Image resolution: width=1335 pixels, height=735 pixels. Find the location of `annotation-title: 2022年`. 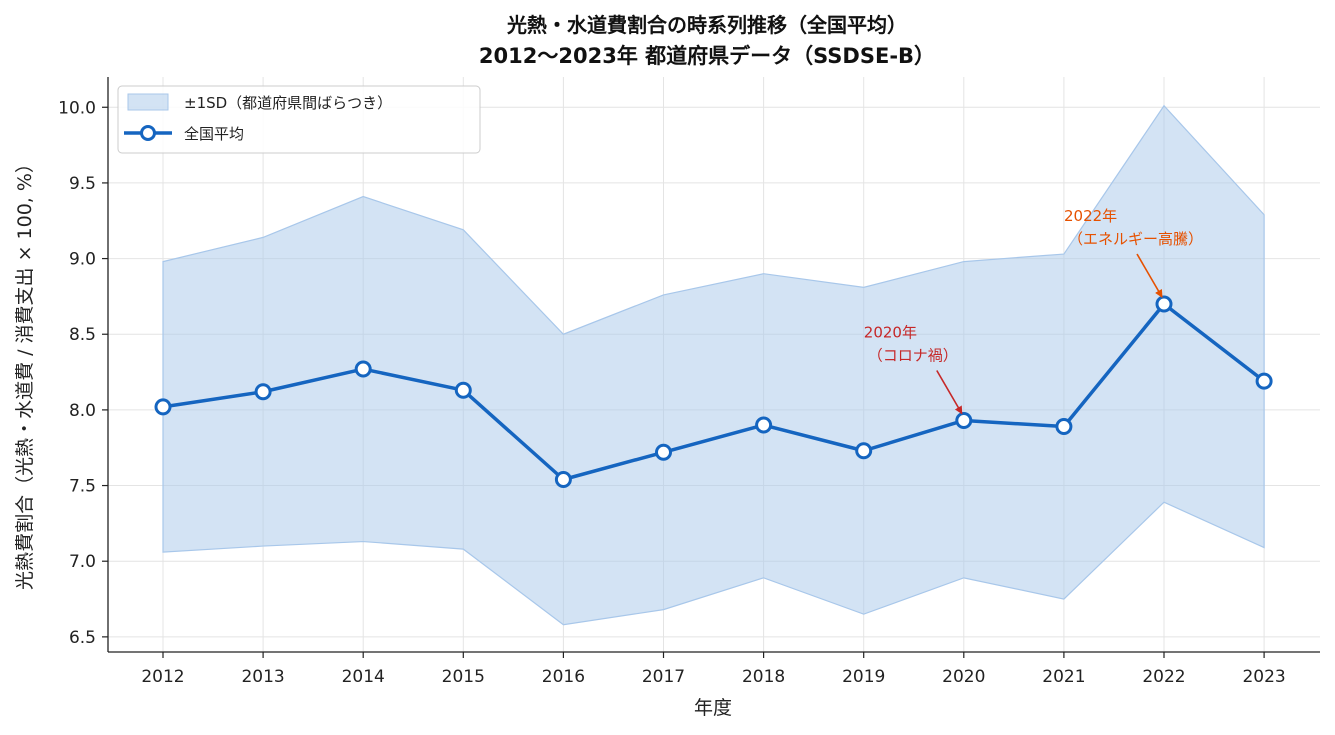

annotation-title: 2022年 is located at coordinates (1090, 216).